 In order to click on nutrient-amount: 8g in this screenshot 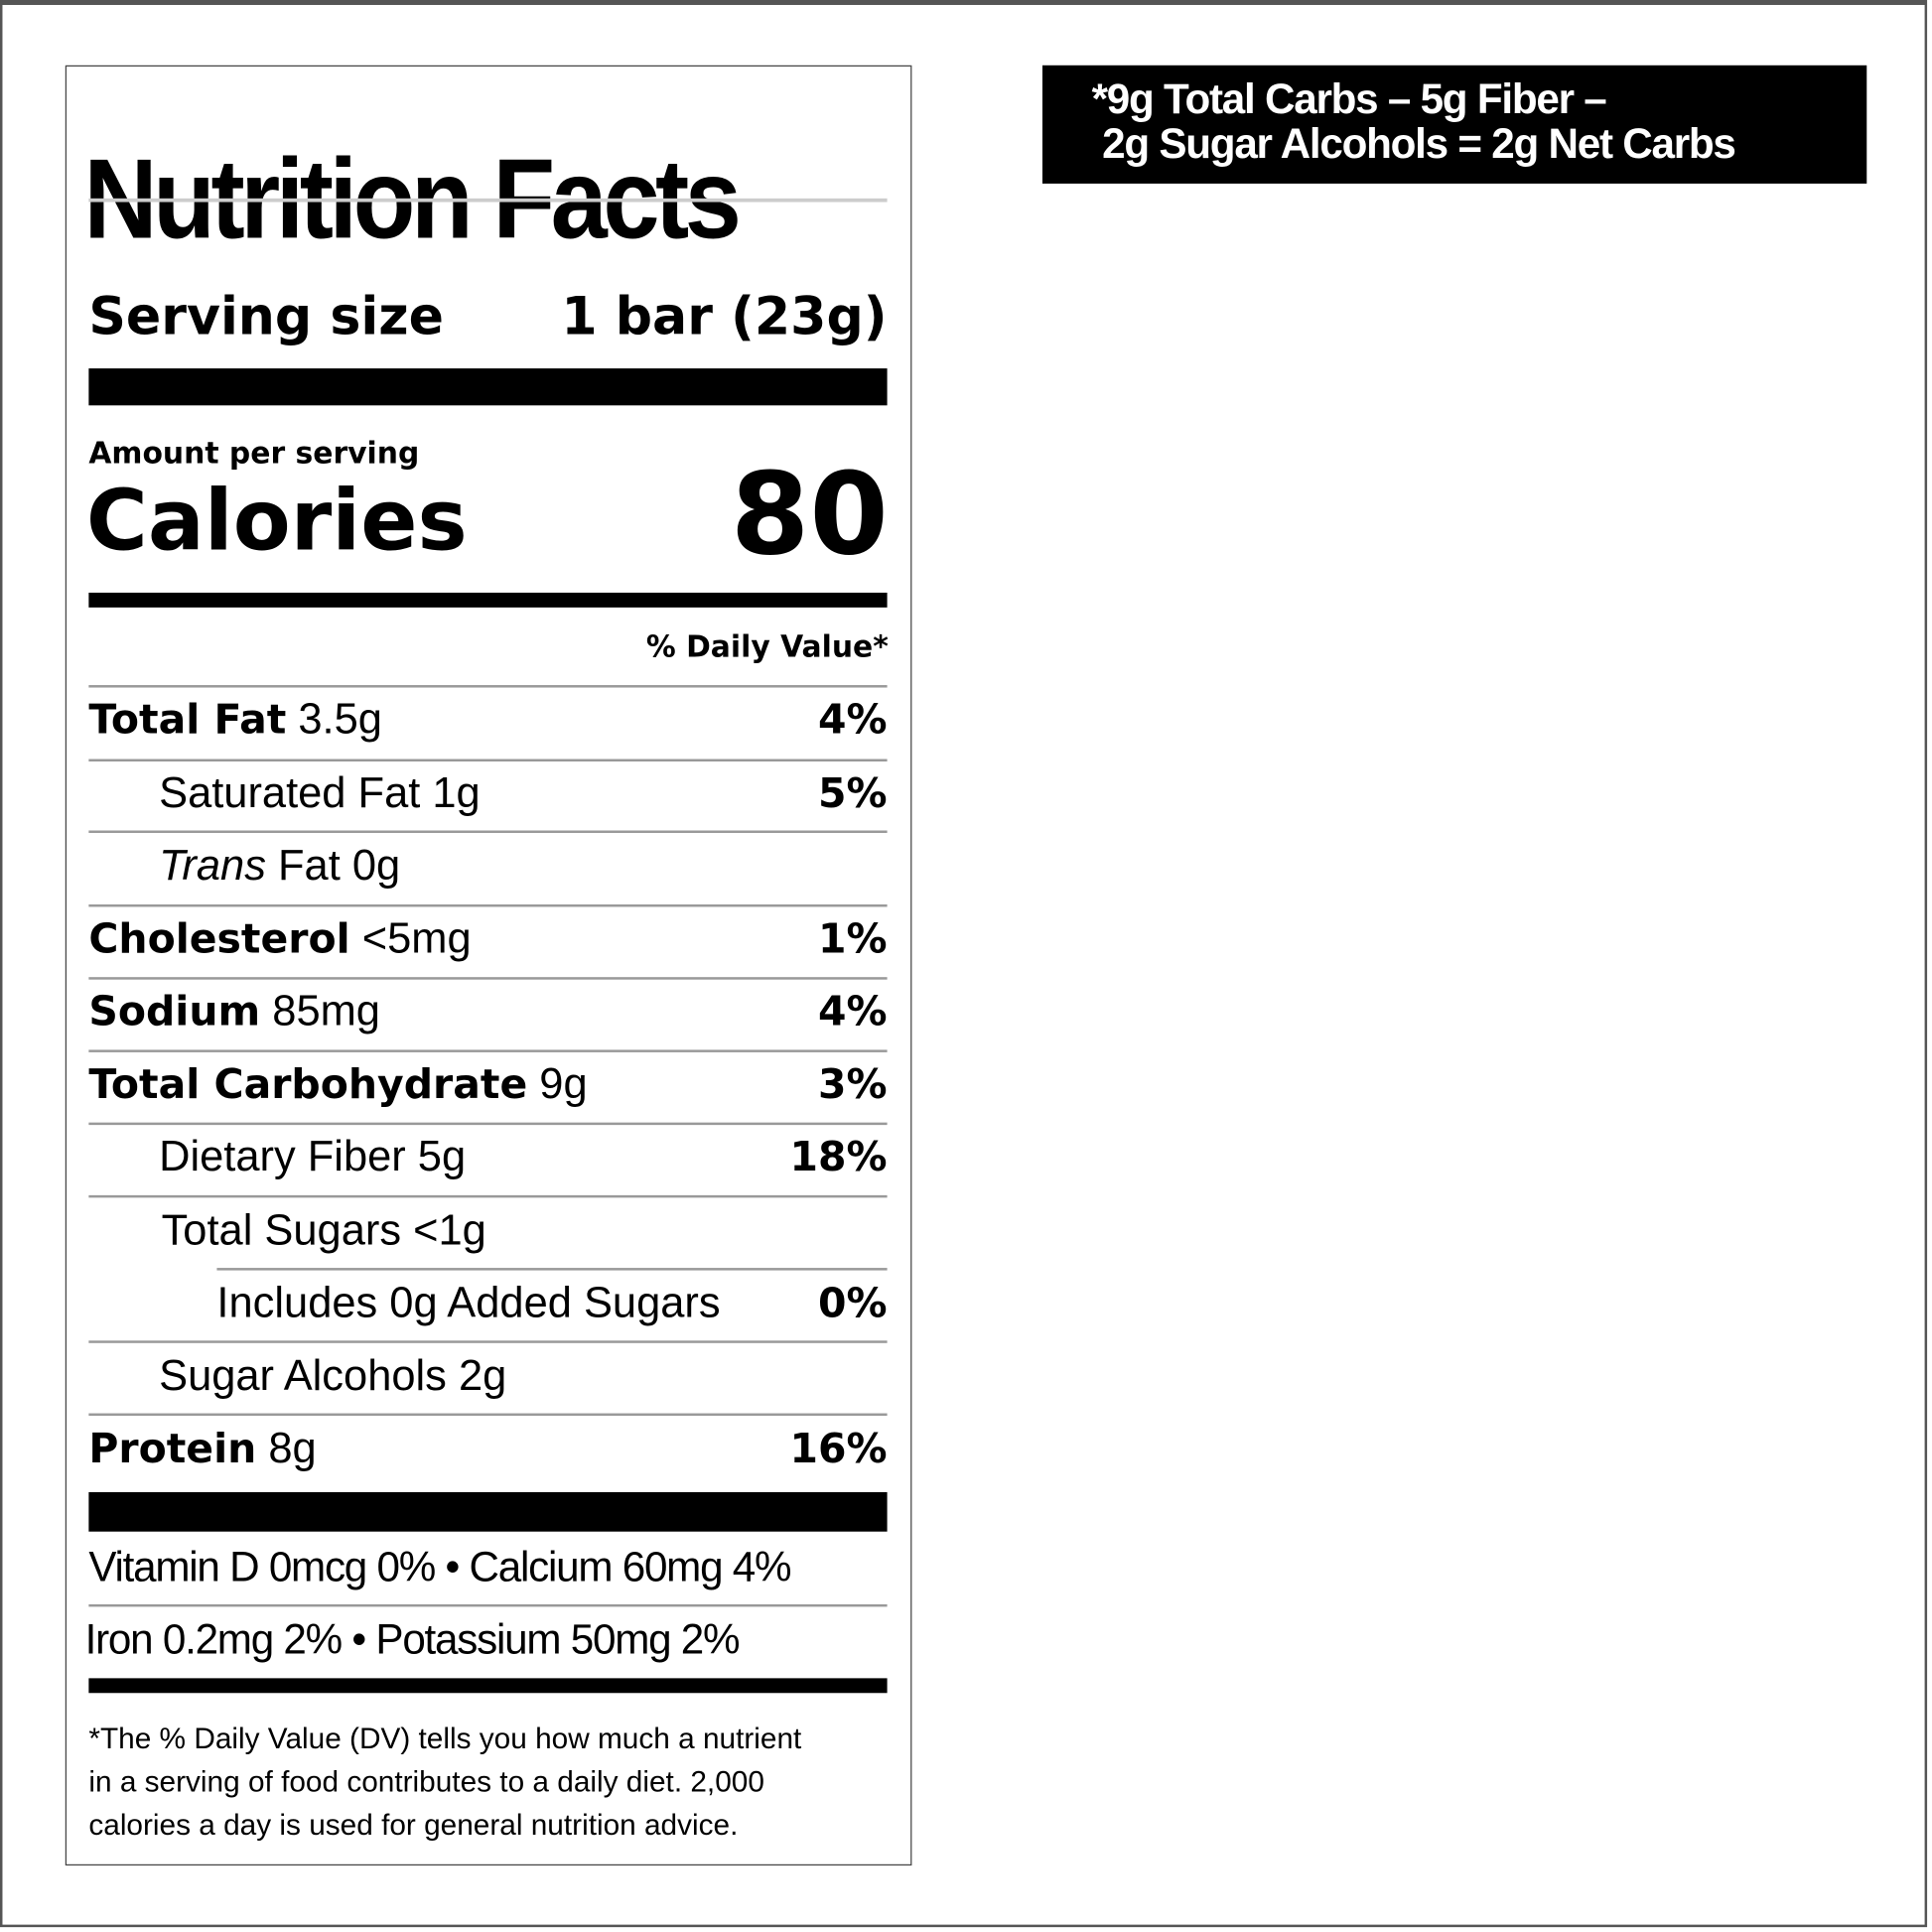, I will do `click(292, 1448)`.